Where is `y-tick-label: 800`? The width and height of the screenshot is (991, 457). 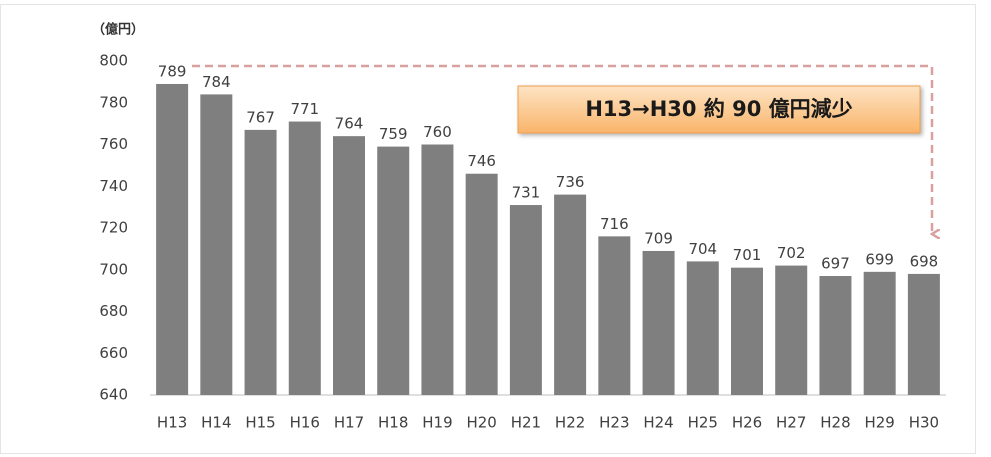
y-tick-label: 800 is located at coordinates (113, 61).